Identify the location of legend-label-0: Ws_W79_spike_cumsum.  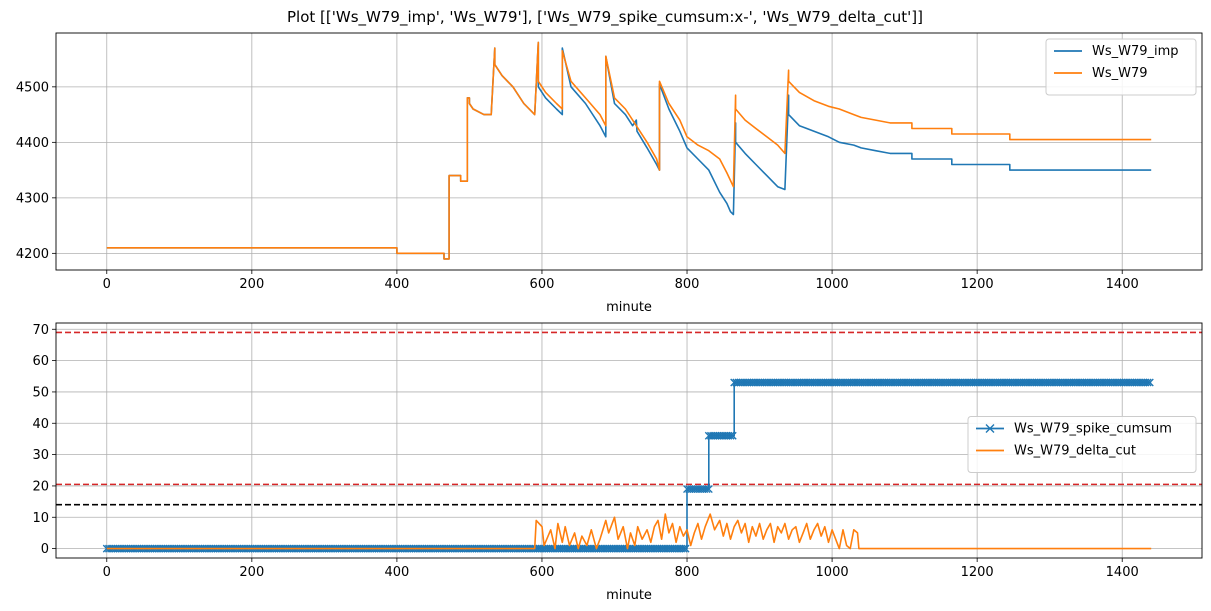
(1093, 429).